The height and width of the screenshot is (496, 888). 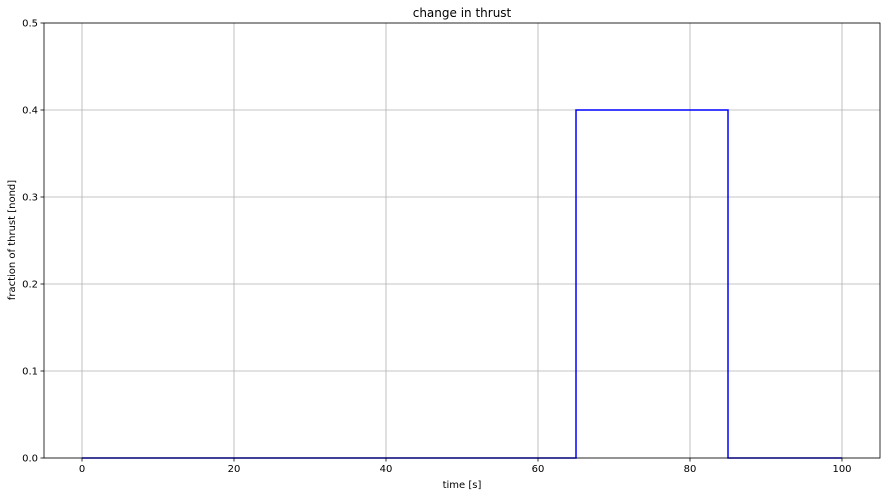 What do you see at coordinates (386, 469) in the screenshot?
I see `x-tick-label: 40` at bounding box center [386, 469].